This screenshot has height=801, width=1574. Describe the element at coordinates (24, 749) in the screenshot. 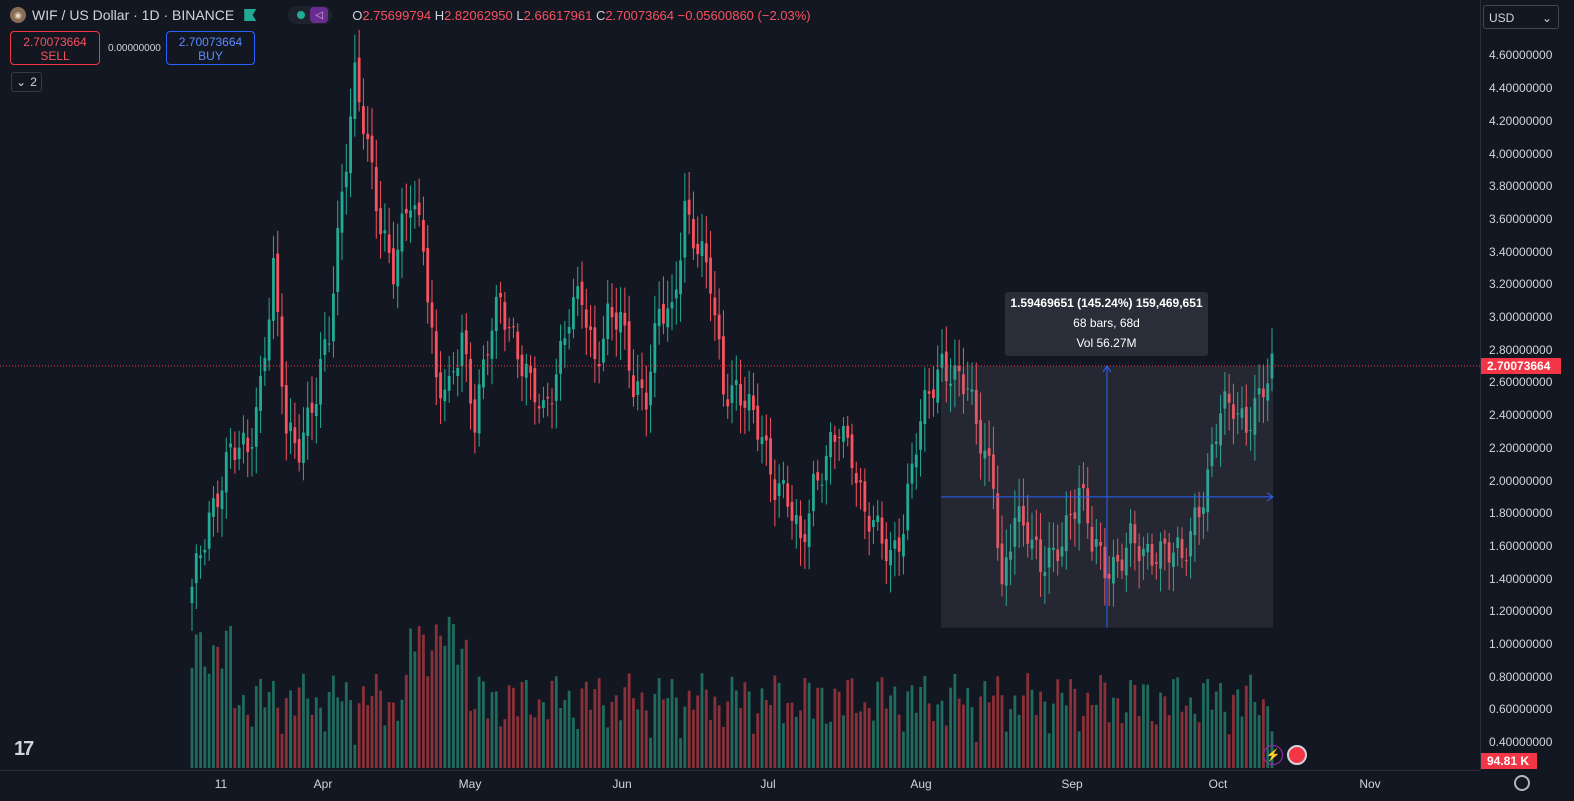

I see `tradingview-logo: 17` at that location.